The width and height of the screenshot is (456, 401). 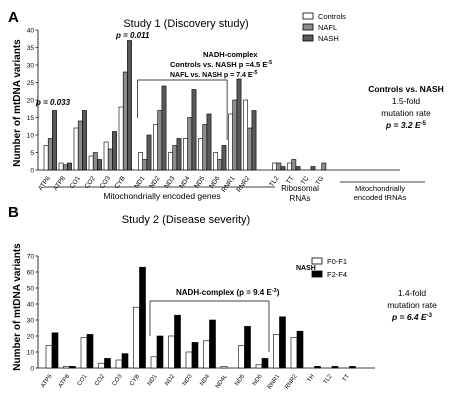 I want to click on bar-f2-f4-th, so click(x=317, y=367).